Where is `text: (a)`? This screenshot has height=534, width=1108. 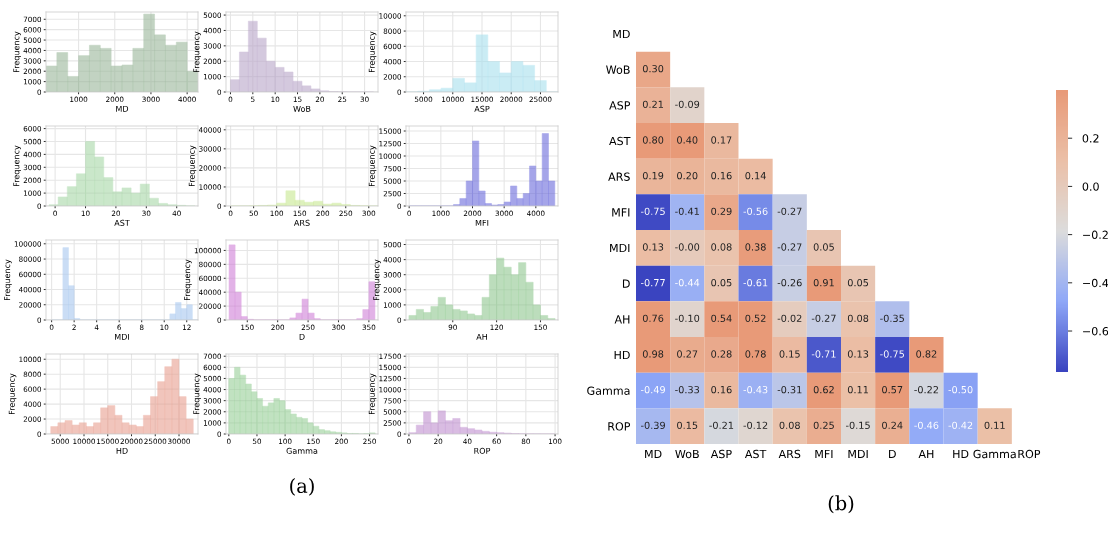 text: (a) is located at coordinates (302, 487).